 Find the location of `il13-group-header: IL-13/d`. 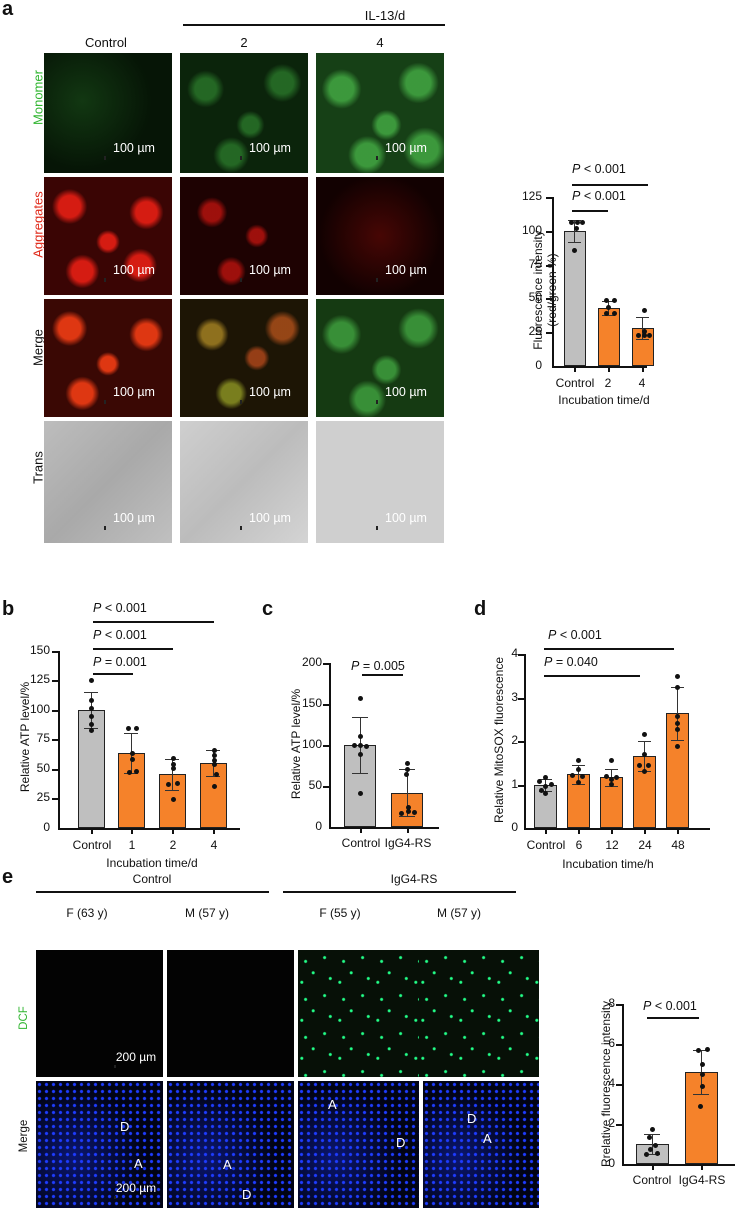

il13-group-header: IL-13/d is located at coordinates (385, 15).